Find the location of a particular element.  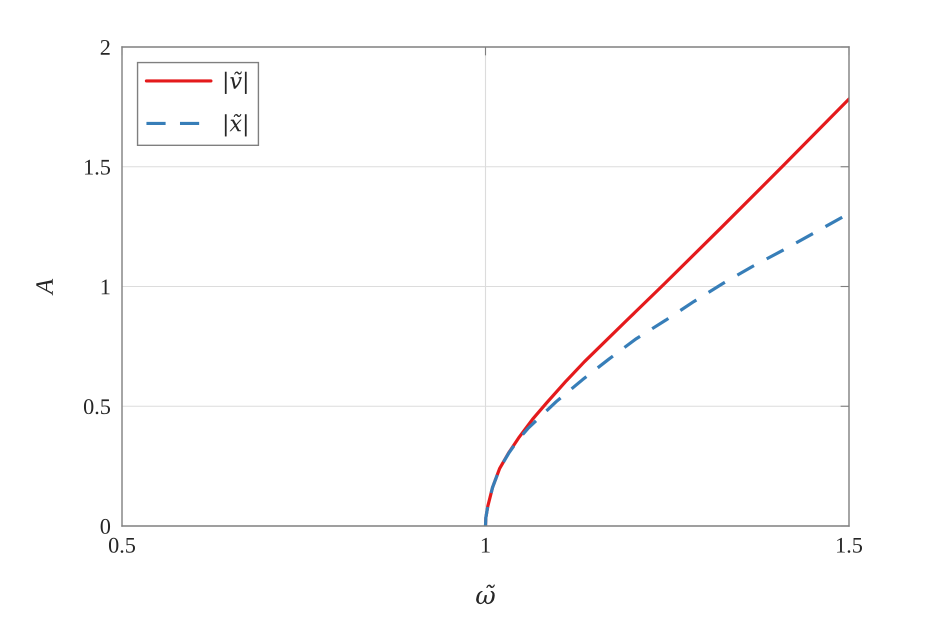

y-axis-title: A is located at coordinates (44, 287).